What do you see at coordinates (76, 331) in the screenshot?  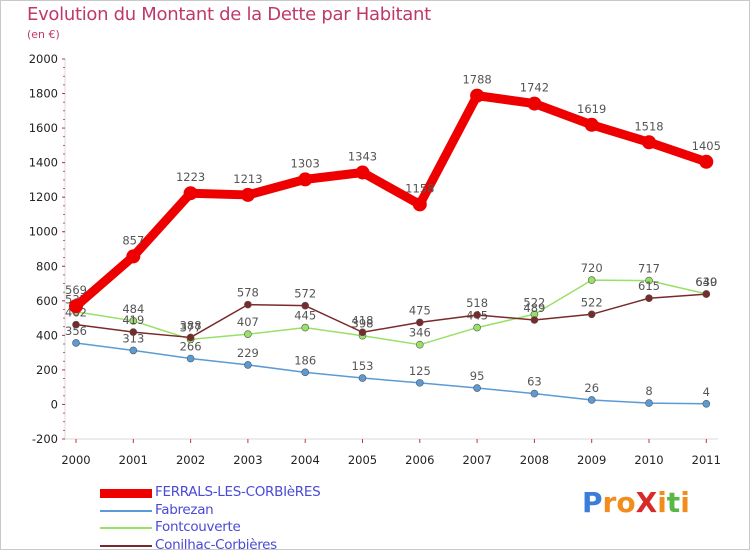 I see `data-label: 356` at bounding box center [76, 331].